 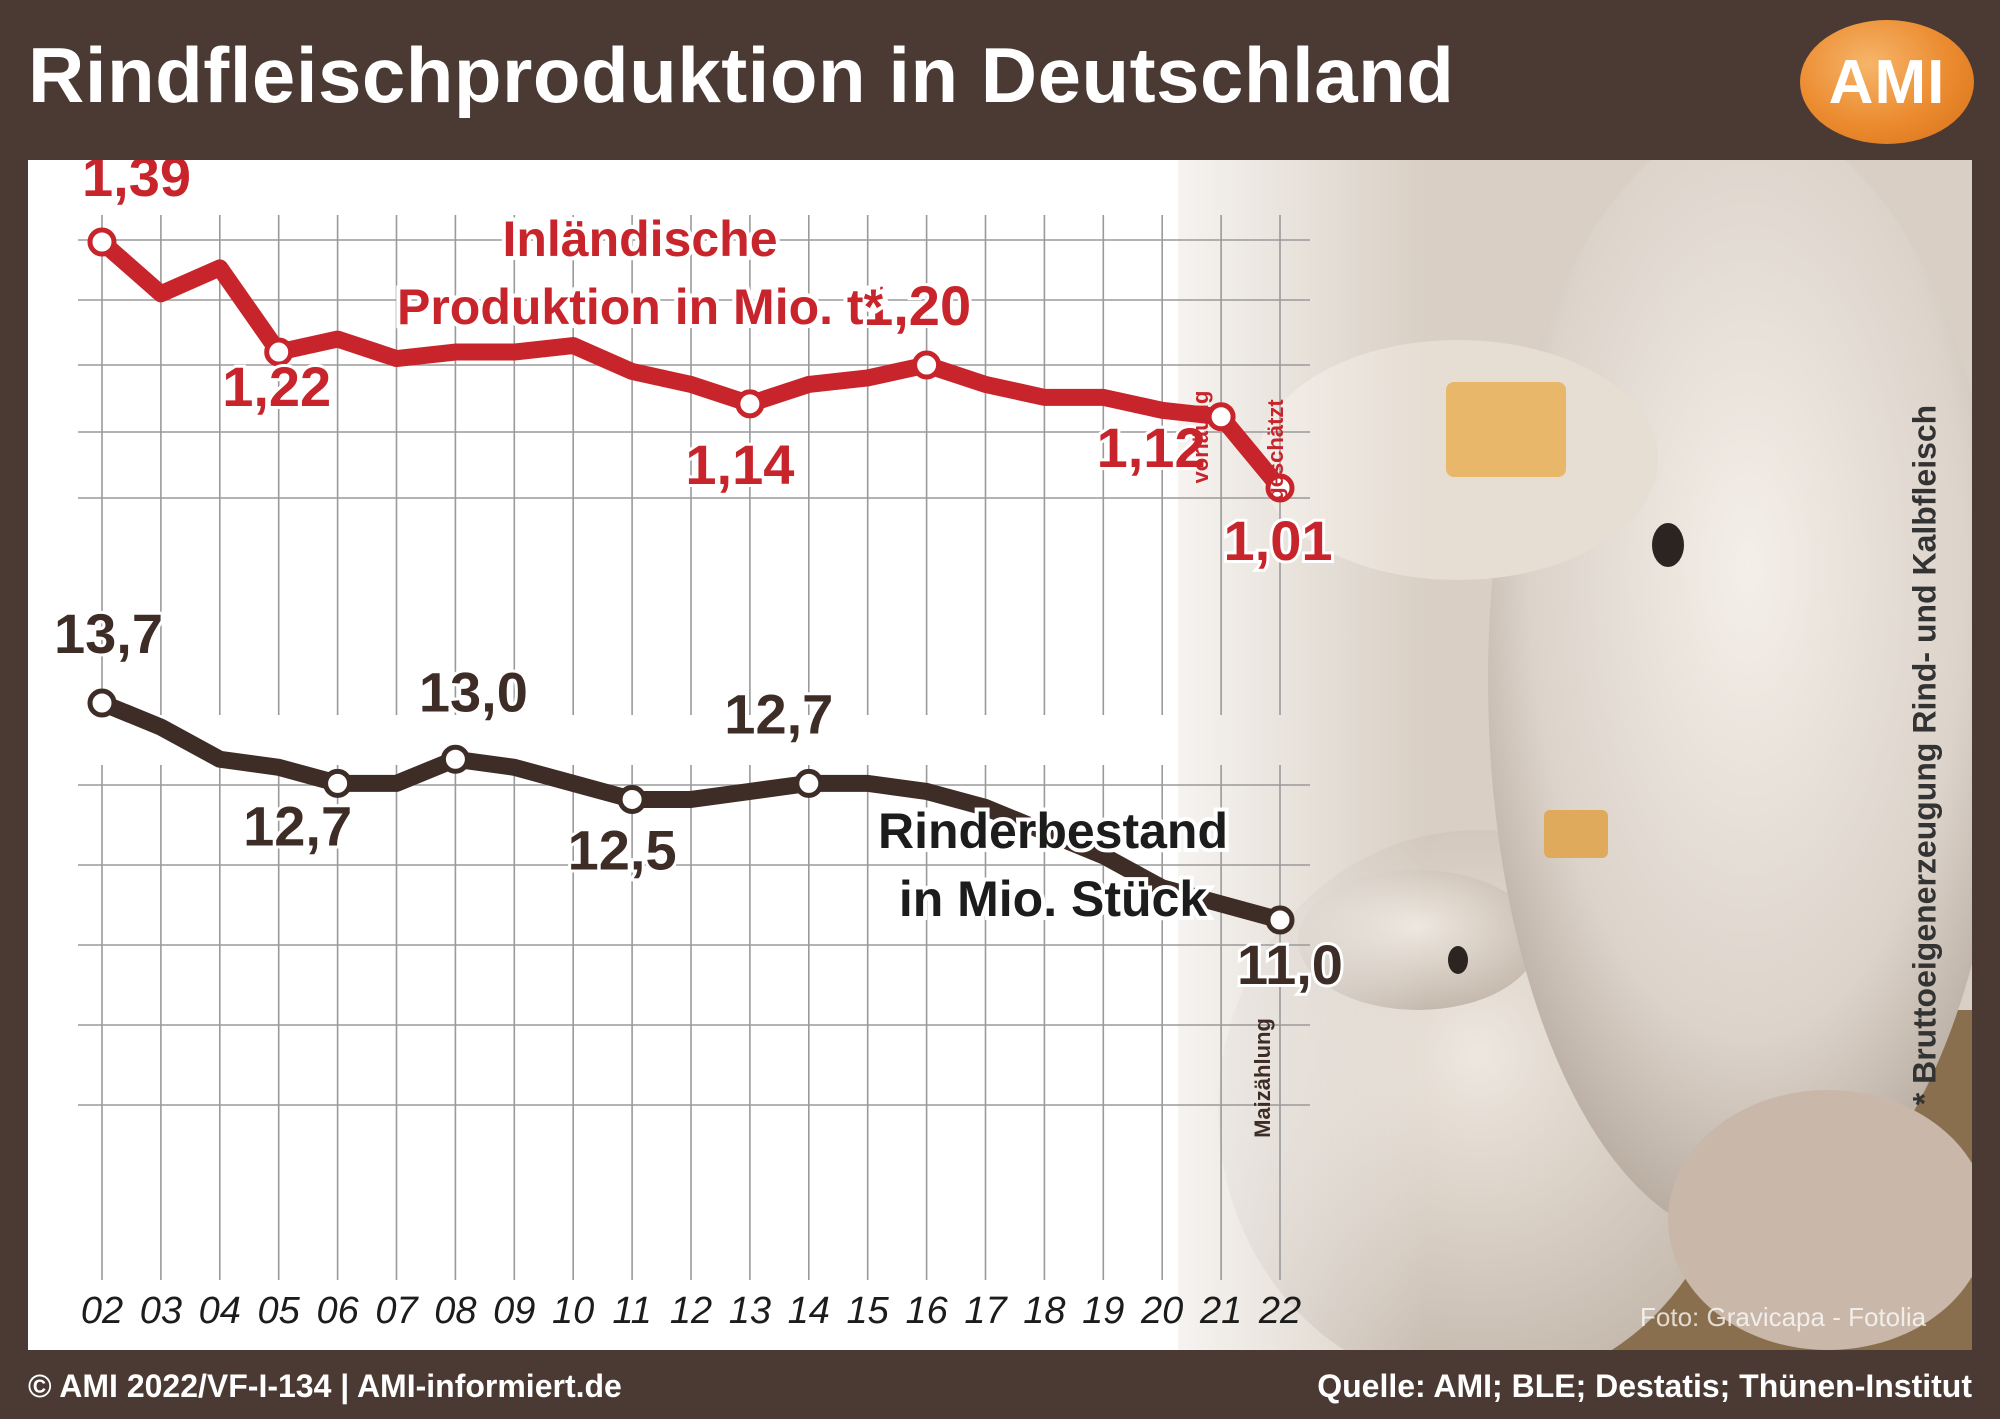 What do you see at coordinates (1161, 1311) in the screenshot?
I see `x-tick-label: 20` at bounding box center [1161, 1311].